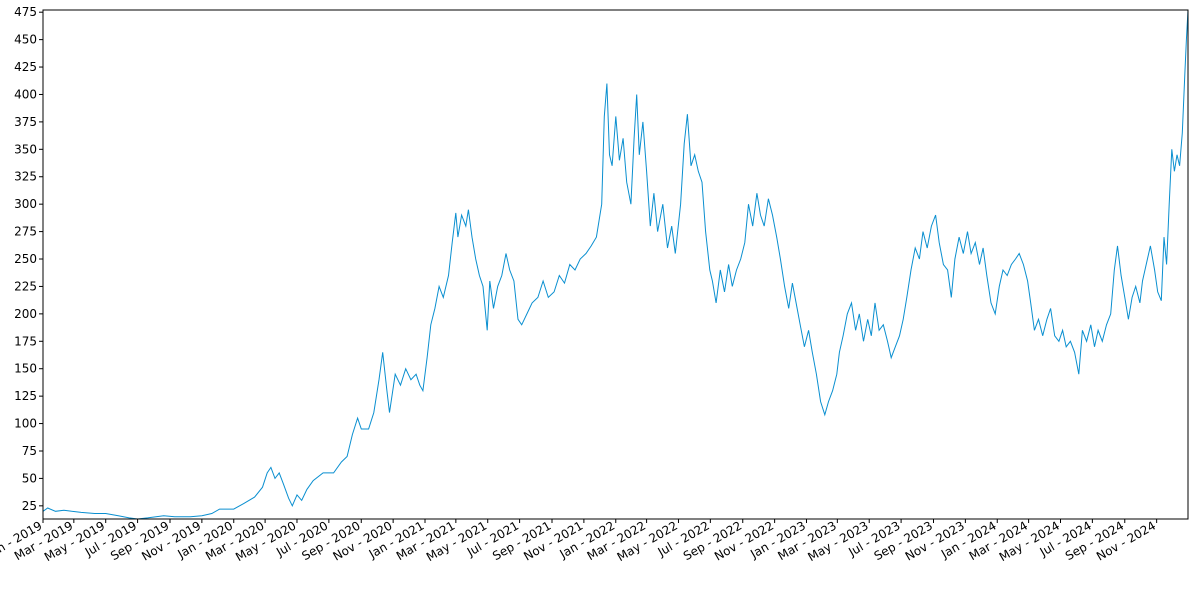 The height and width of the screenshot is (600, 1200). Describe the element at coordinates (25, 286) in the screenshot. I see `y-tick-label: 225` at that location.